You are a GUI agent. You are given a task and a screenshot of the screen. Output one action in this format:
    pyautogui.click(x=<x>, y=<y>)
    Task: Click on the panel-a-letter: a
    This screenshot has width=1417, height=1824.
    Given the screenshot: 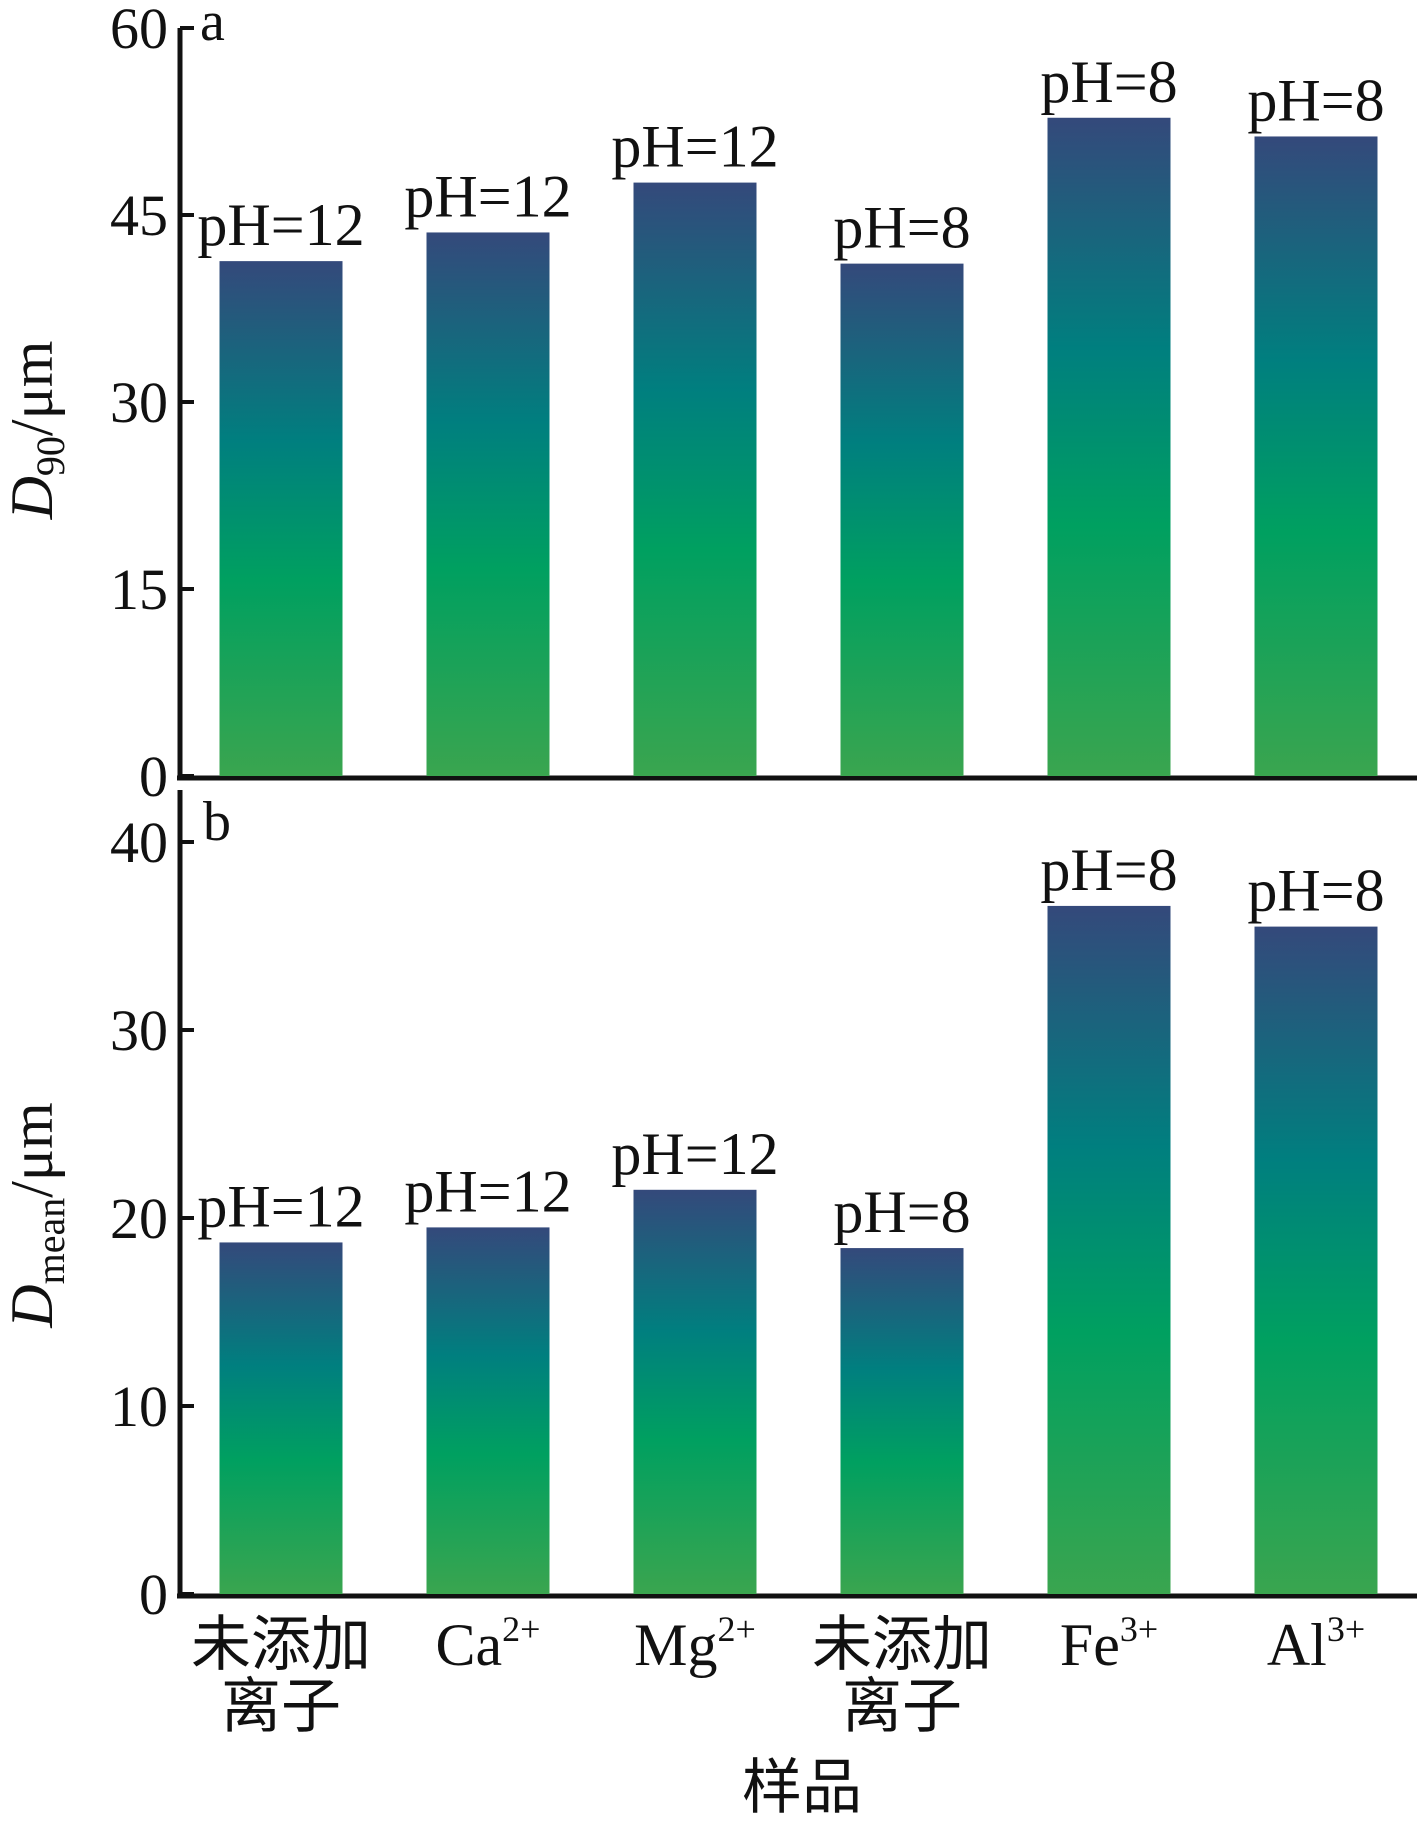 What is the action you would take?
    pyautogui.click(x=212, y=26)
    